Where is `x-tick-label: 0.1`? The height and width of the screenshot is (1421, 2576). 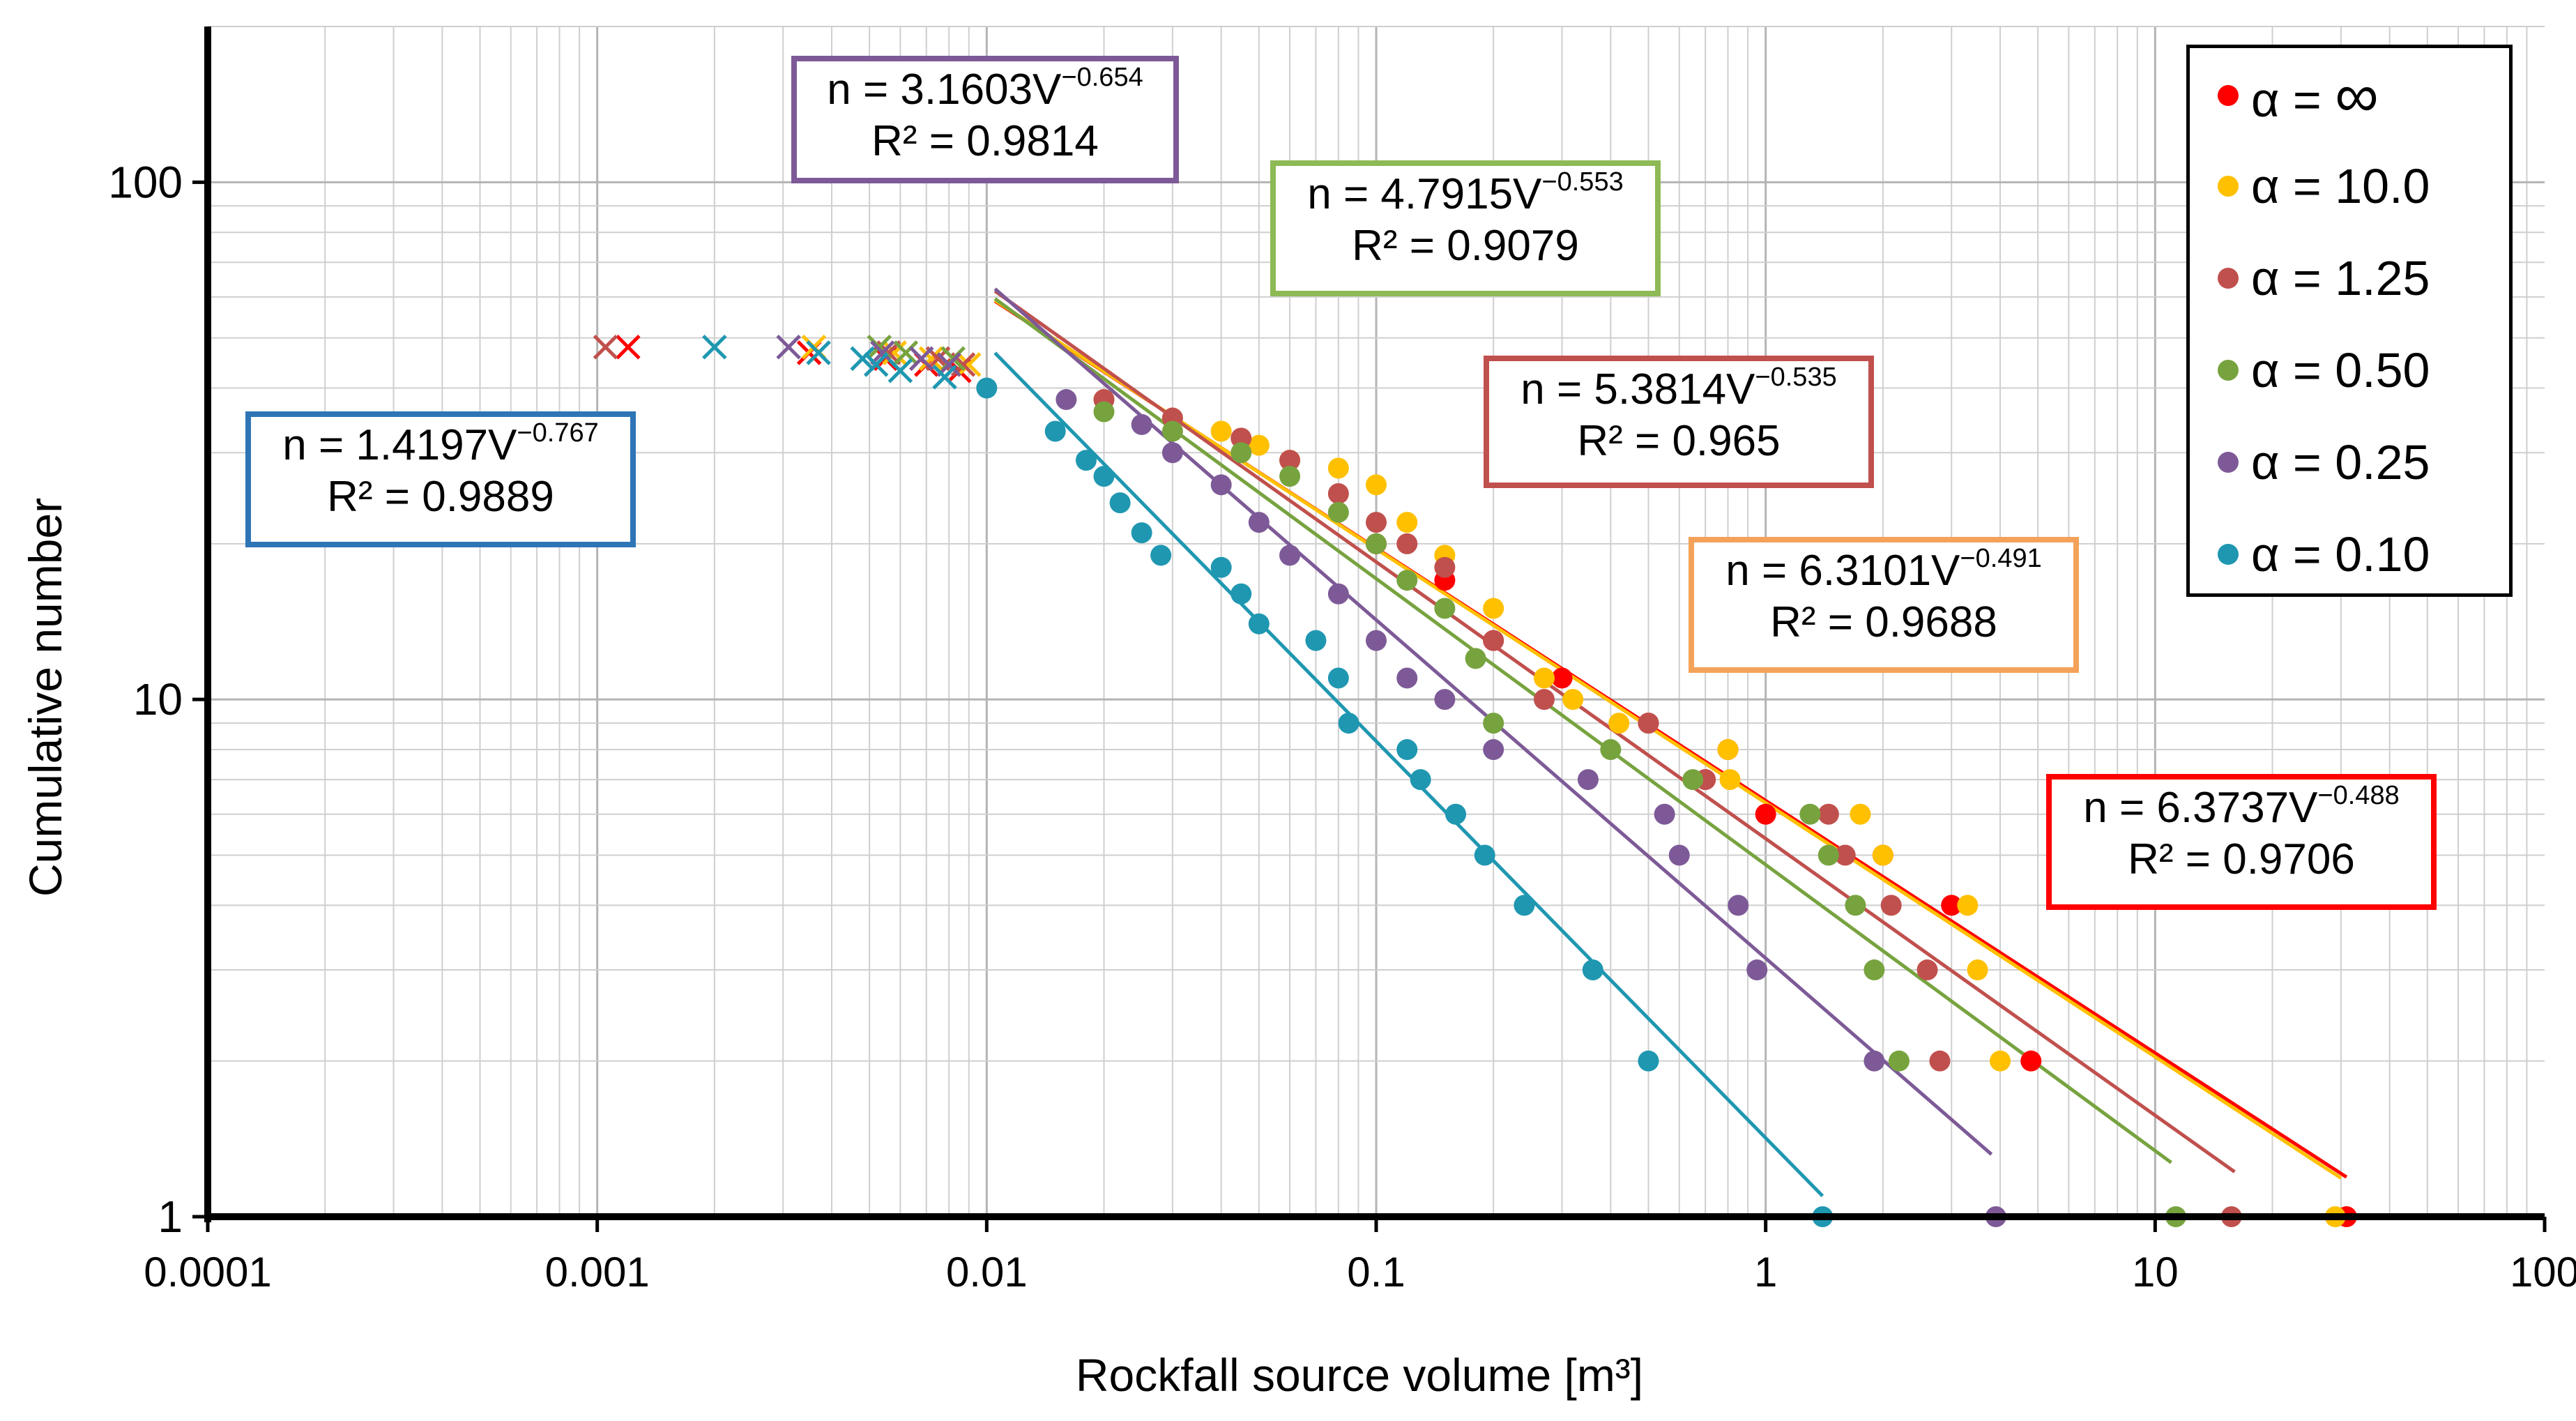 x-tick-label: 0.1 is located at coordinates (1376, 1272).